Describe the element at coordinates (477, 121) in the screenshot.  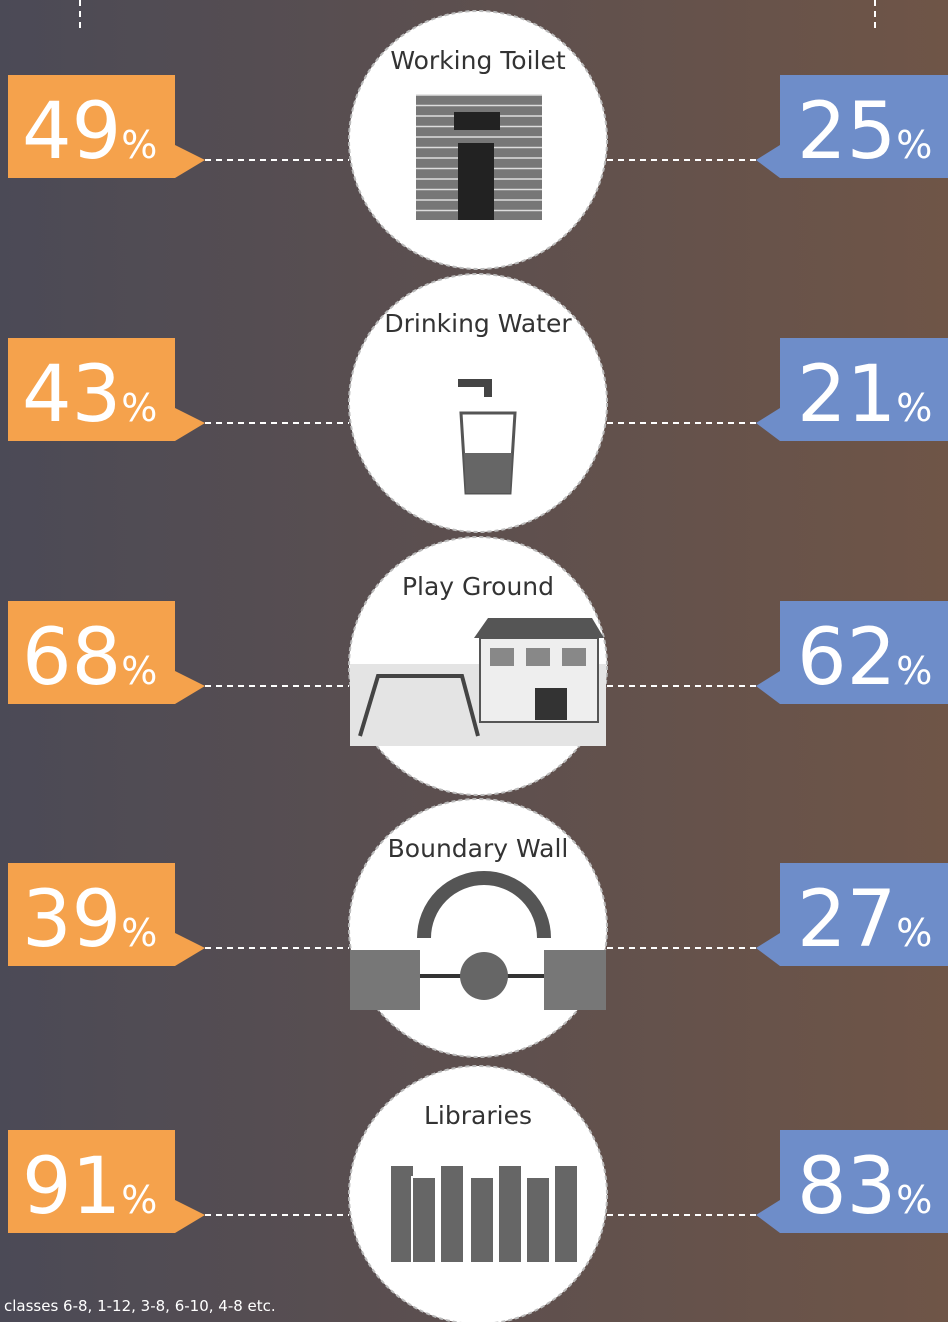
I see `sign` at that location.